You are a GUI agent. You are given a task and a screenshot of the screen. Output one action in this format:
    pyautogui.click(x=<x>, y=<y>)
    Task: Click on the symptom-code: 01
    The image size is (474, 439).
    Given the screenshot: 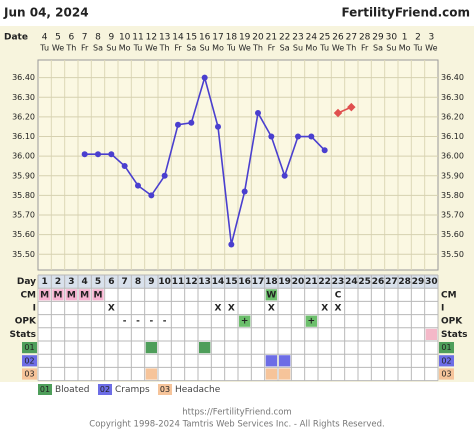 What is the action you would take?
    pyautogui.click(x=29, y=347)
    